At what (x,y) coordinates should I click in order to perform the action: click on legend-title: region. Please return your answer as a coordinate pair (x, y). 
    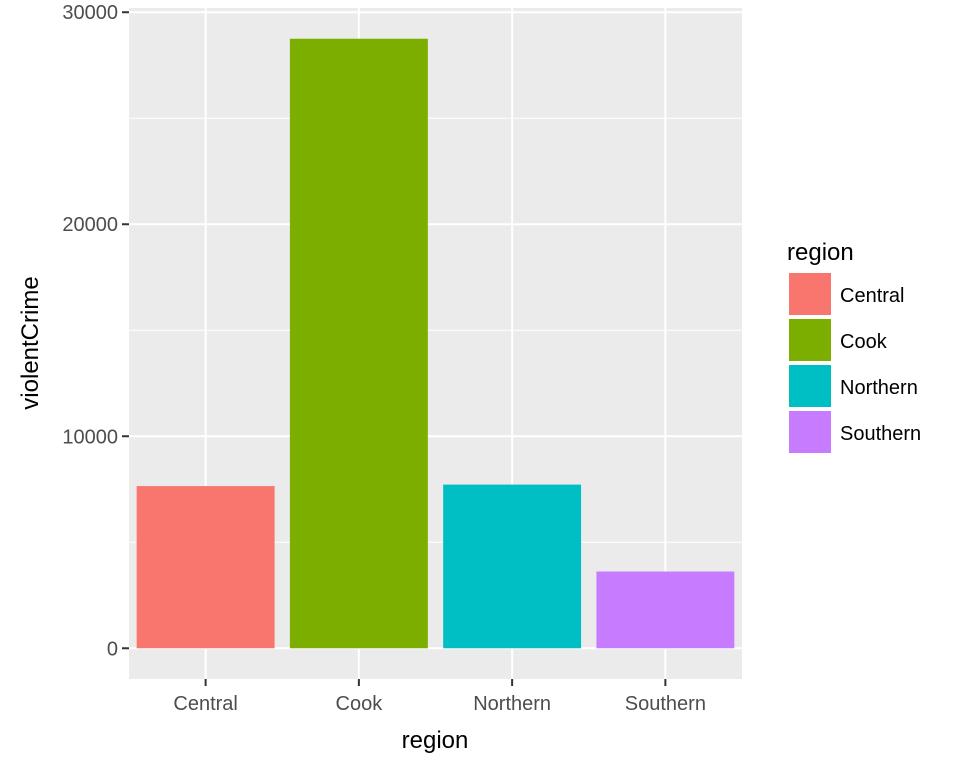
    Looking at the image, I should click on (820, 252).